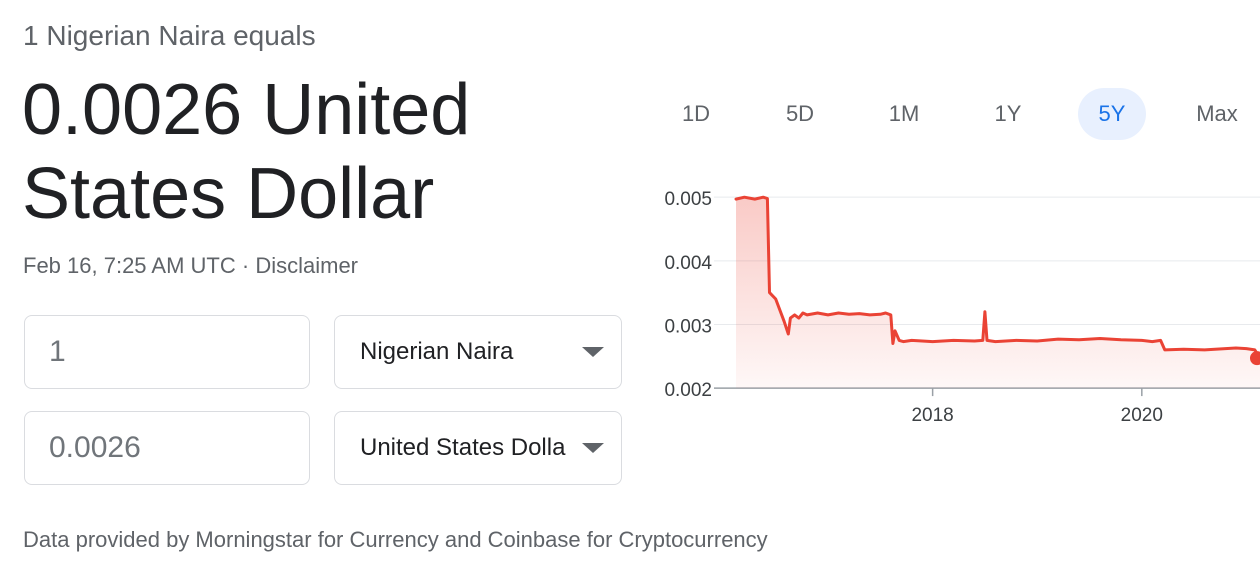 The width and height of the screenshot is (1260, 572). What do you see at coordinates (129, 265) in the screenshot?
I see `timestamp: Feb 16, 7:25 AM UTC` at bounding box center [129, 265].